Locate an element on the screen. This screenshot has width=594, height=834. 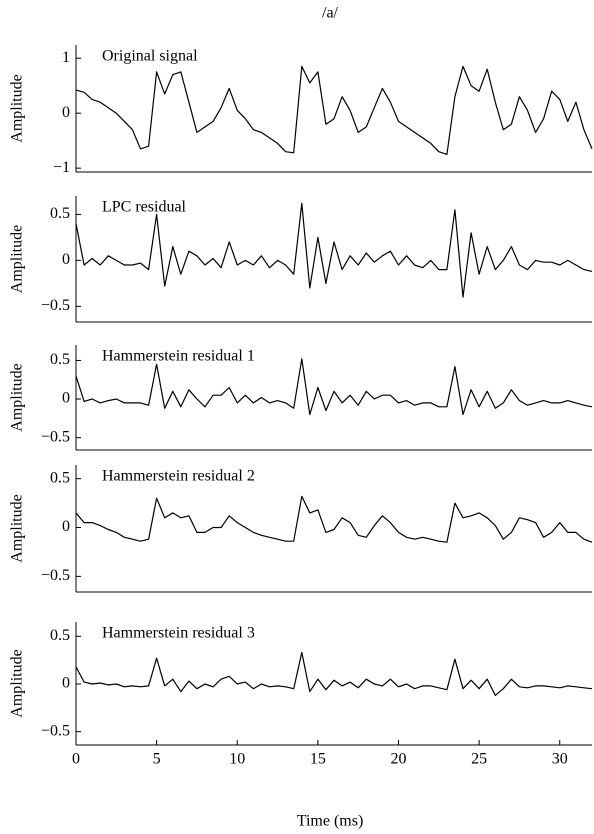
panel-label: Original signal is located at coordinates (150, 56).